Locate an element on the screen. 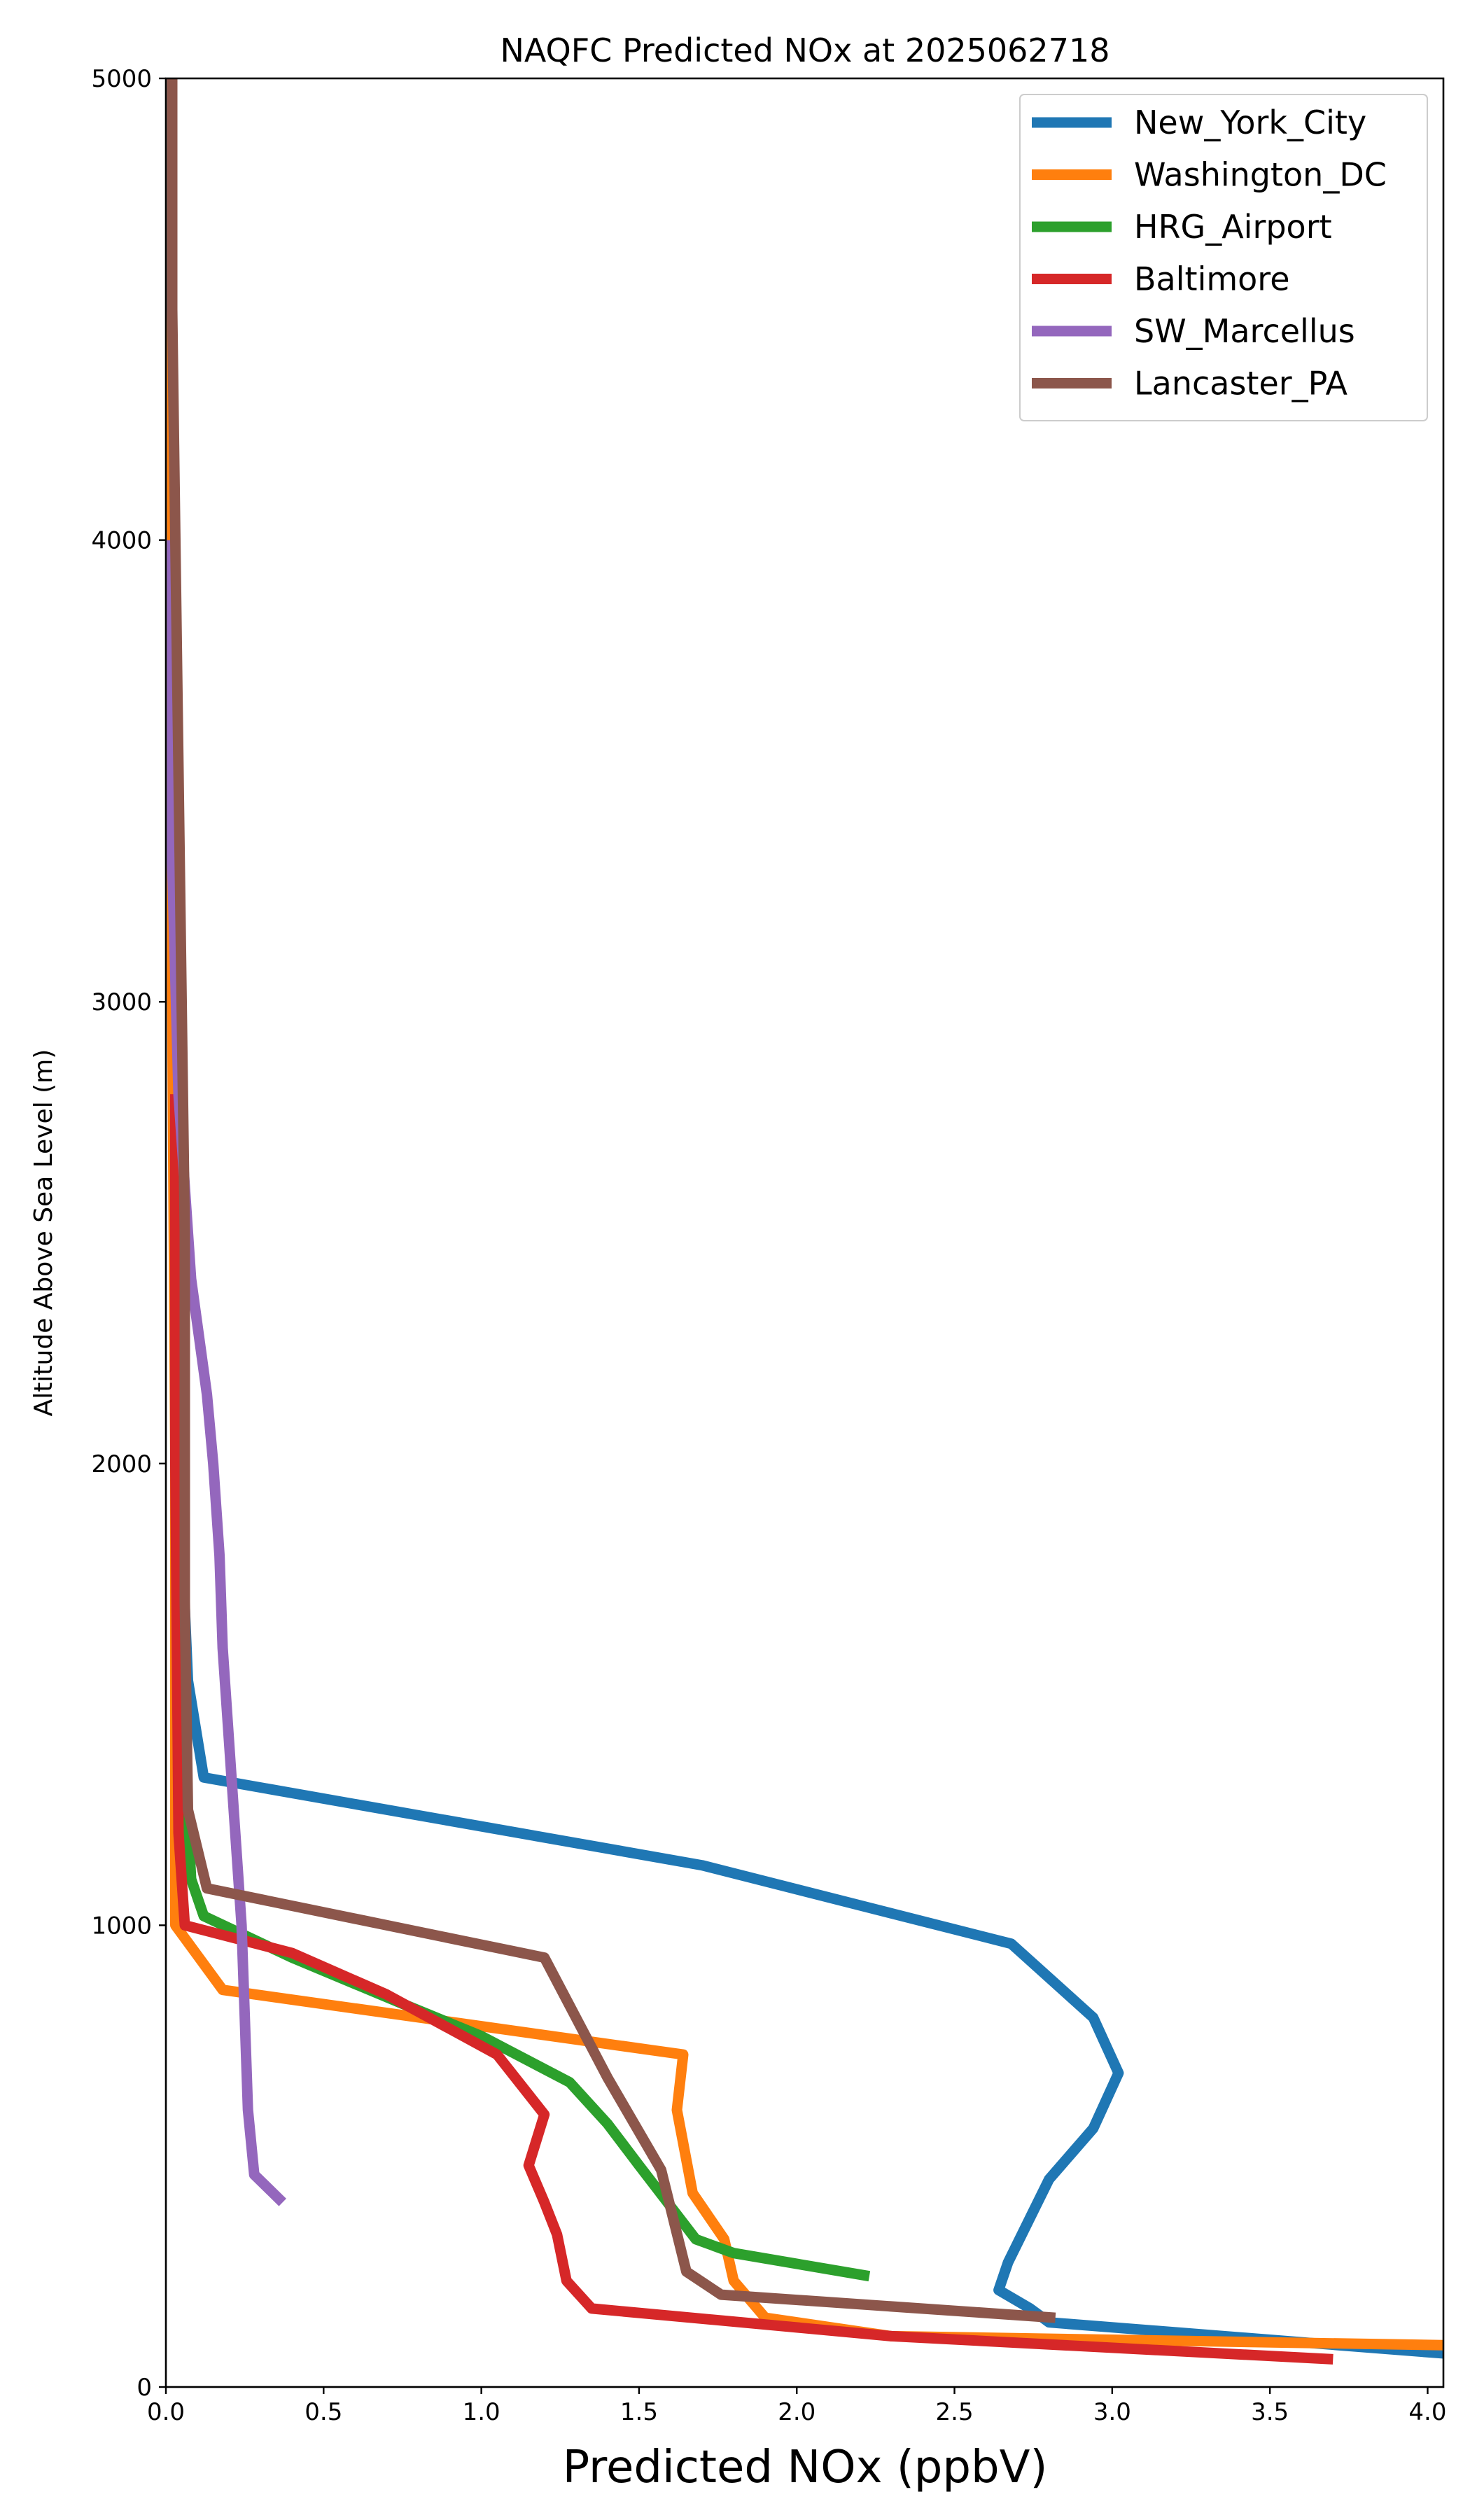  x-tick-label: 1.0 is located at coordinates (481, 2412).